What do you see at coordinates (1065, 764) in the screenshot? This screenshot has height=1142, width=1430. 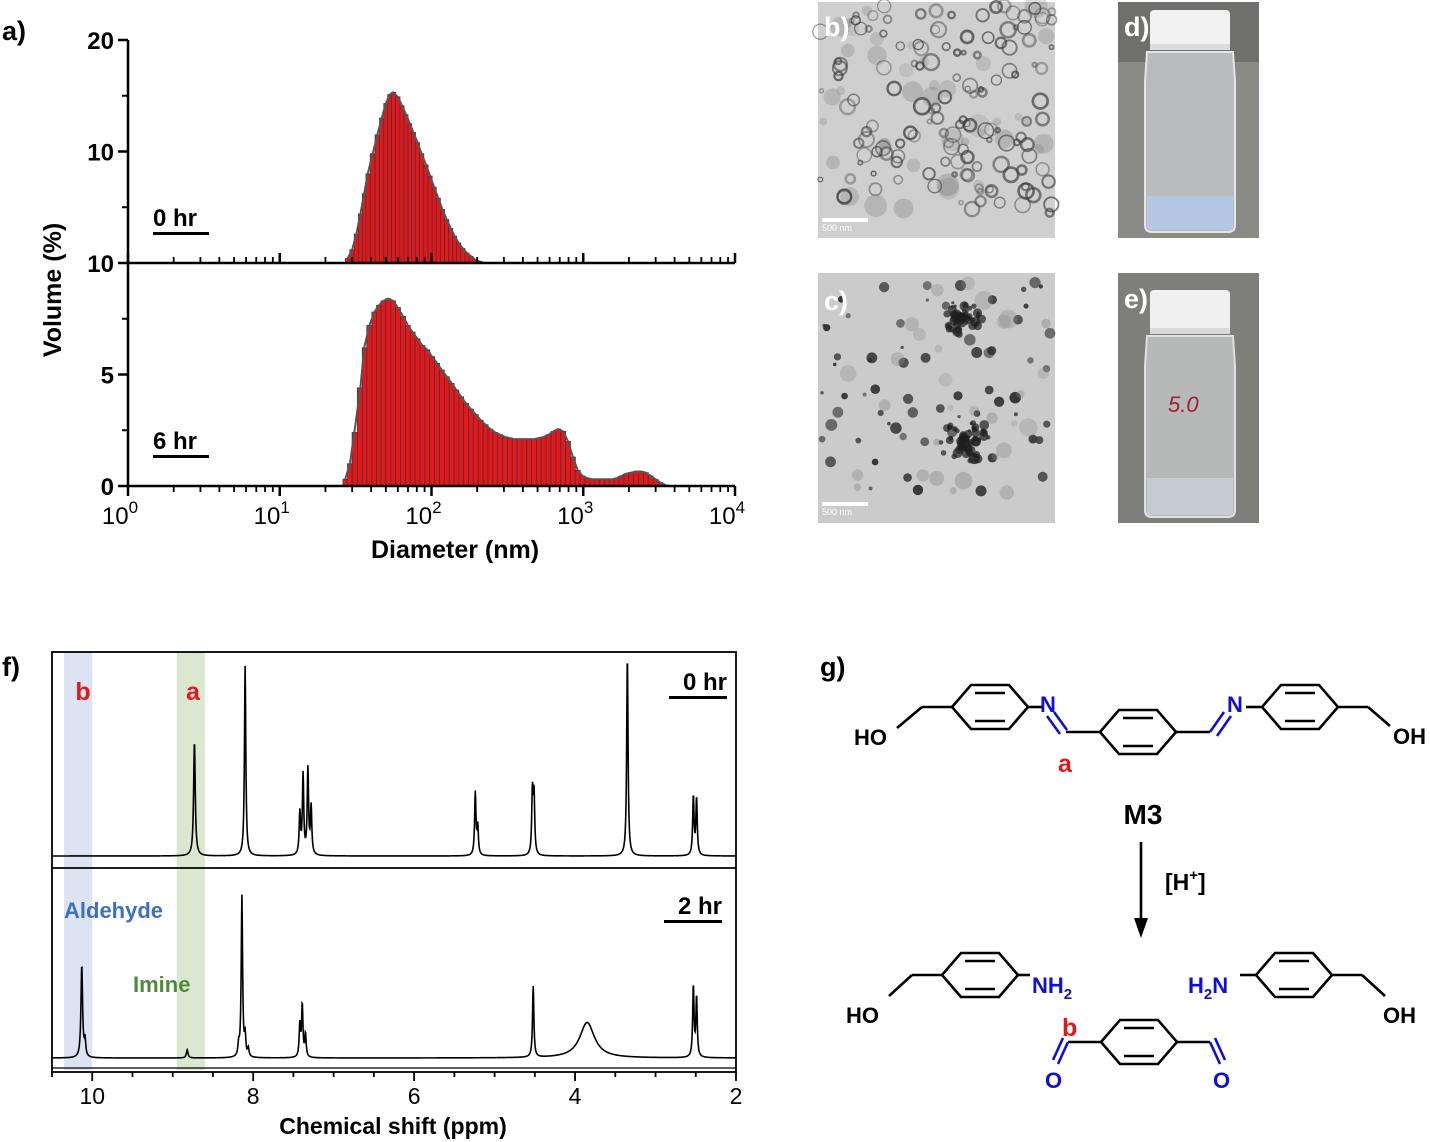 I see `m3-label-a: a` at bounding box center [1065, 764].